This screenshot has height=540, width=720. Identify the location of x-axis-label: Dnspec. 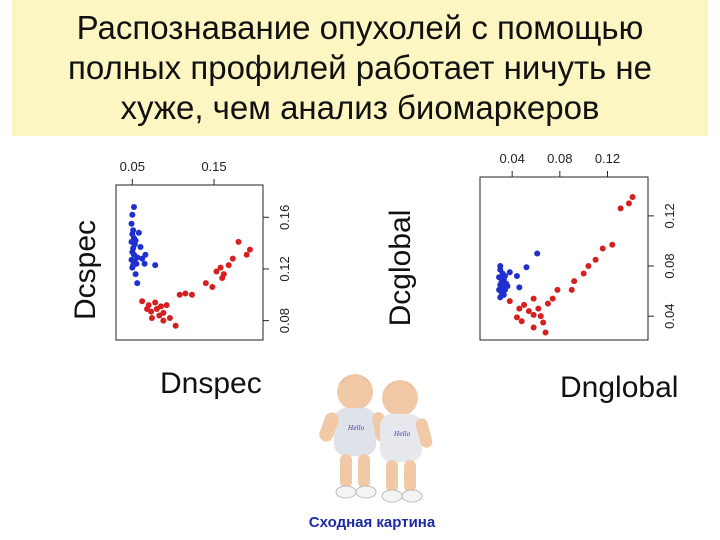
(211, 383).